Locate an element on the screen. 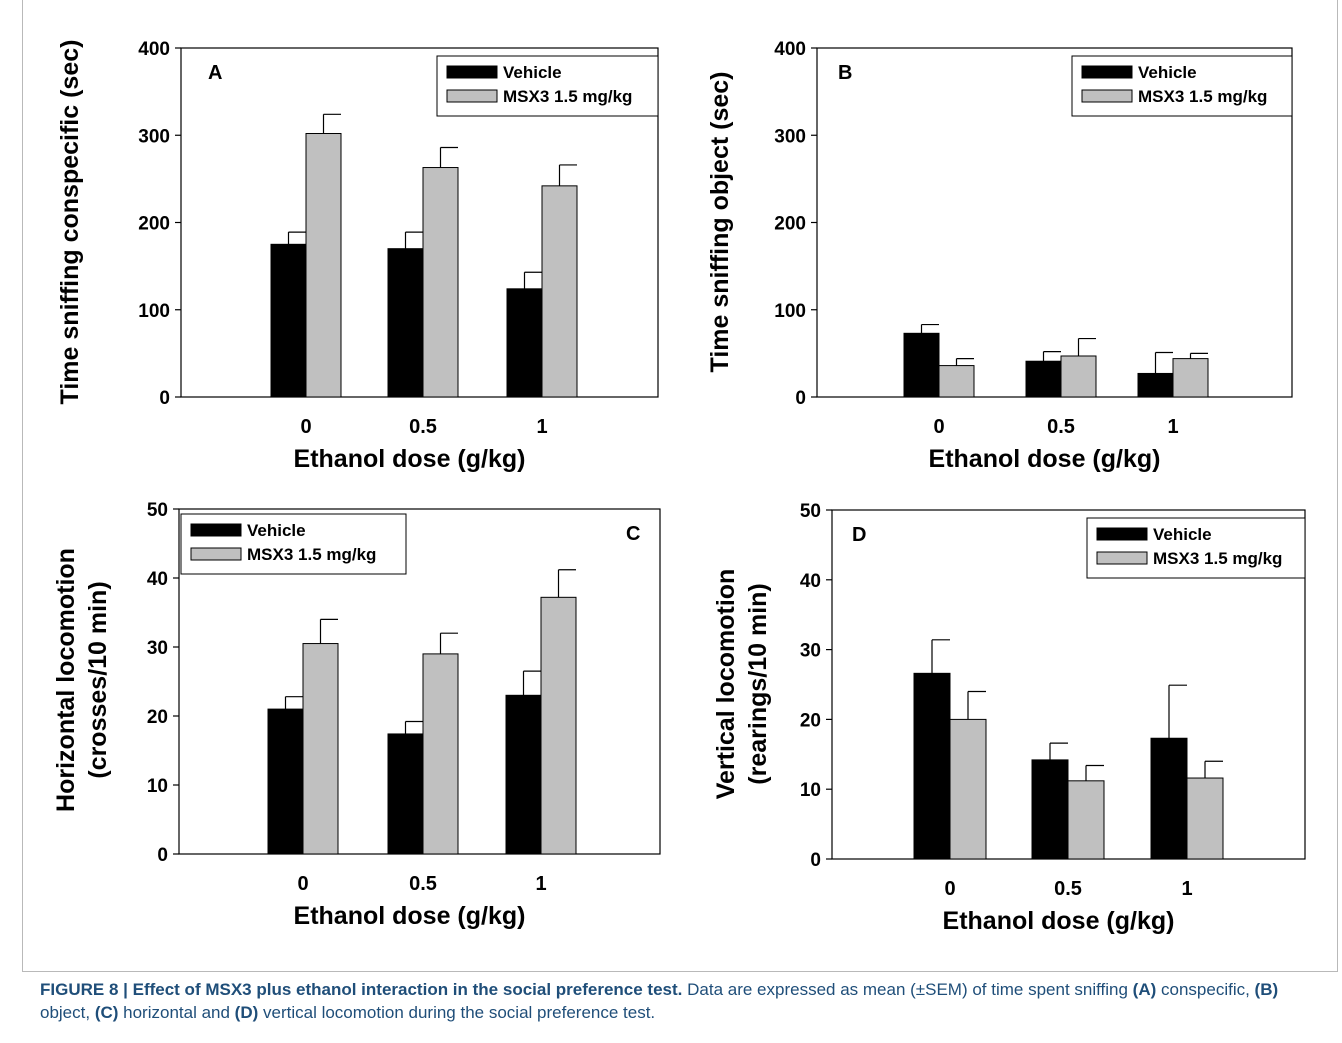  panel-a-letter: A is located at coordinates (215, 73).